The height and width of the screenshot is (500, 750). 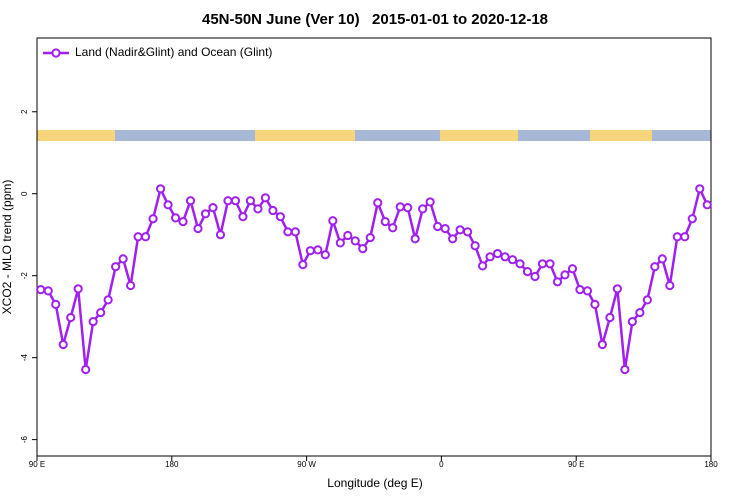 I want to click on y-tick-label: 0, so click(x=24, y=193).